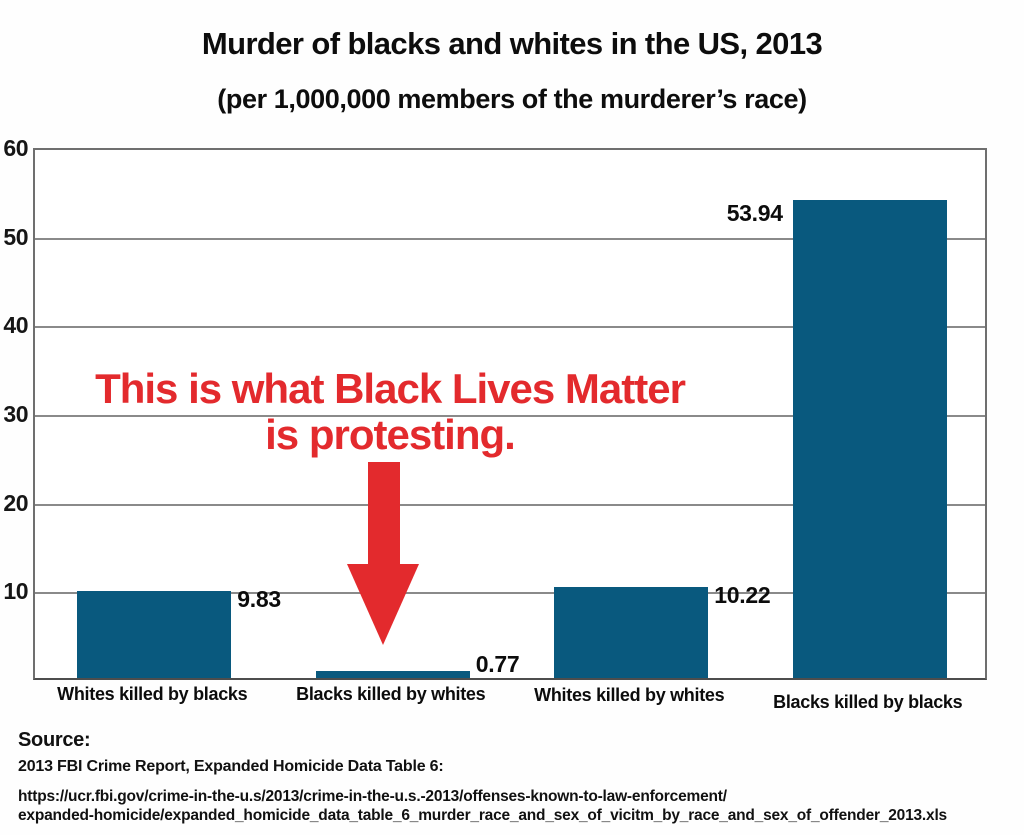 The width and height of the screenshot is (1024, 835). I want to click on y-tick-label: 20, so click(15, 502).